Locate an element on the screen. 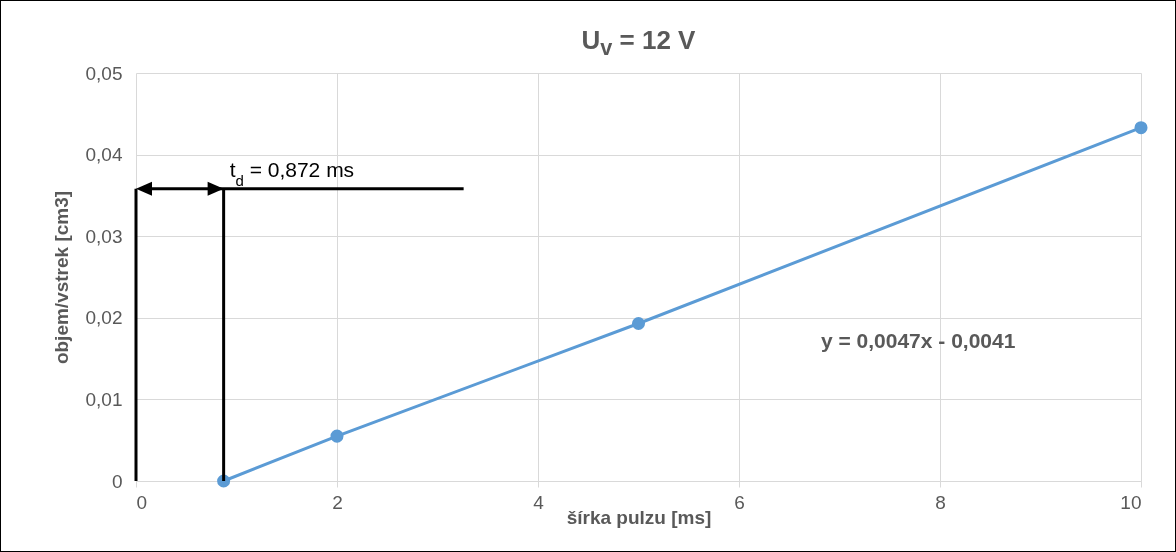 This screenshot has height=552, width=1176. x-tick-label: 8 is located at coordinates (940, 502).